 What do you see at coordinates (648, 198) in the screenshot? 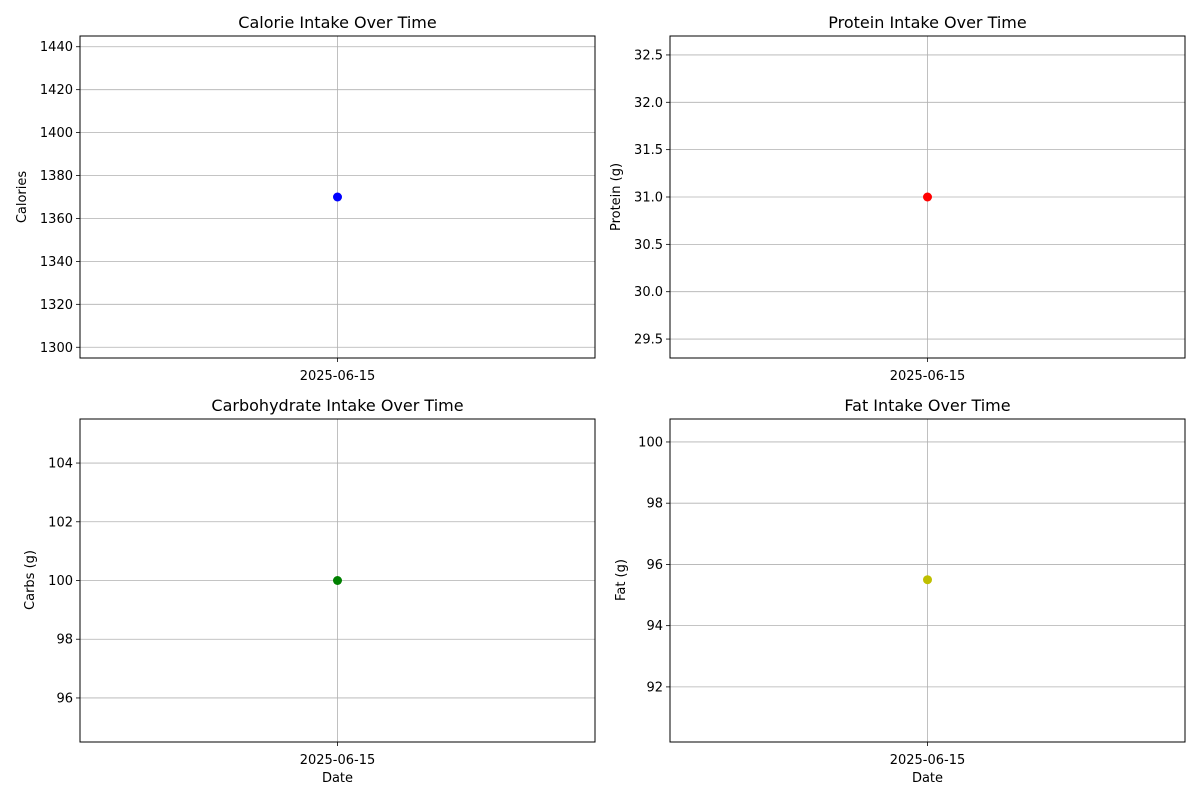
I see `y-tick-label: 31.0` at bounding box center [648, 198].